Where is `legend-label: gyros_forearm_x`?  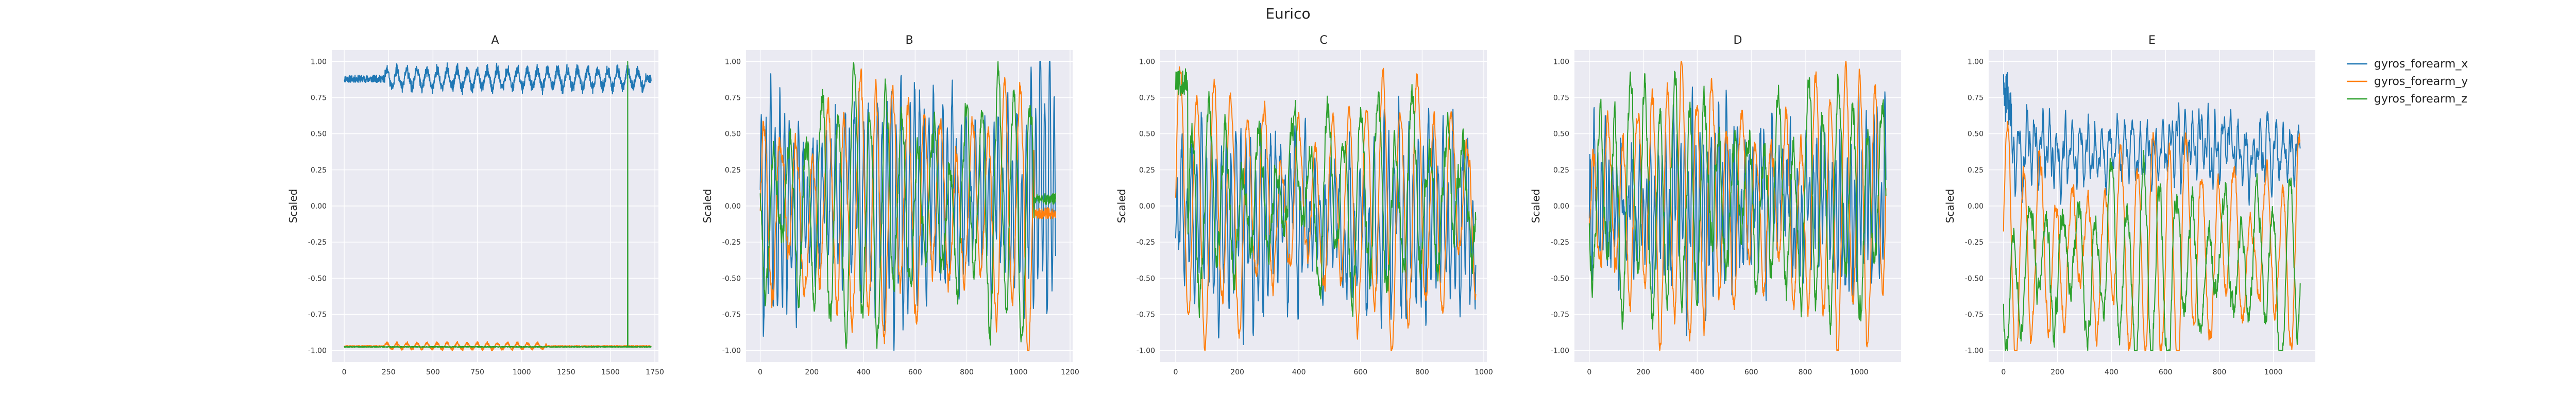 legend-label: gyros_forearm_x is located at coordinates (2421, 64).